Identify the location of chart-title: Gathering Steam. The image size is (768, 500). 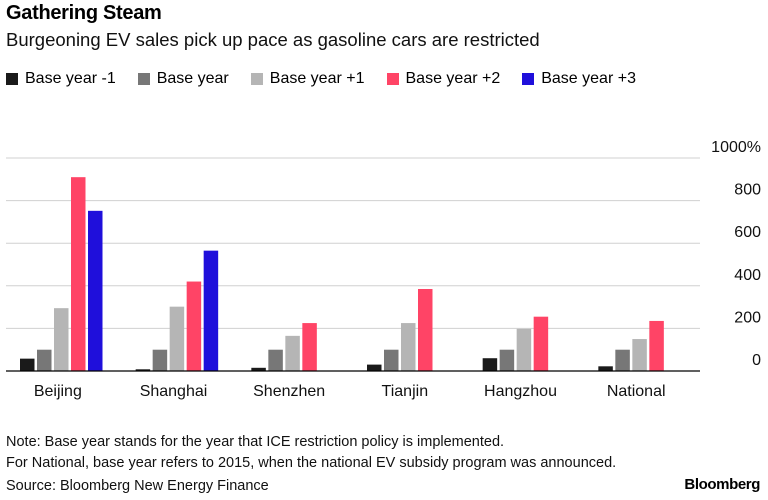
(84, 13).